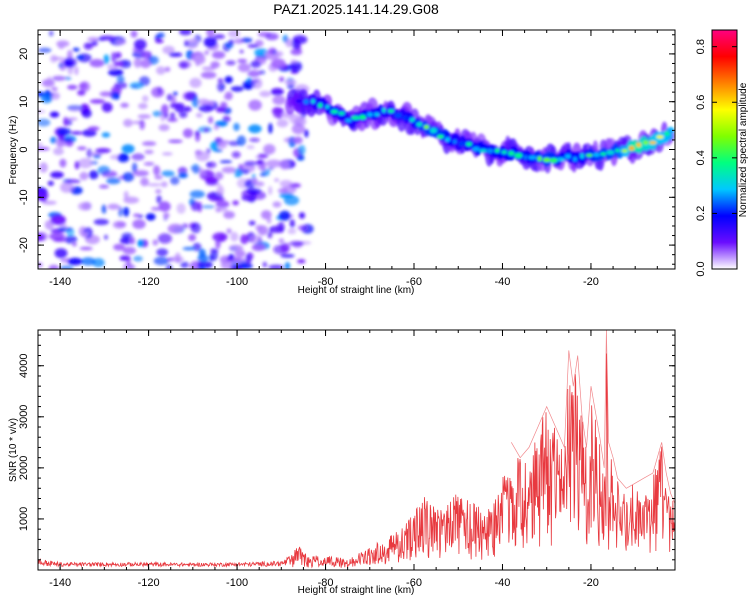  I want to click on x-tick-label: -40, so click(503, 583).